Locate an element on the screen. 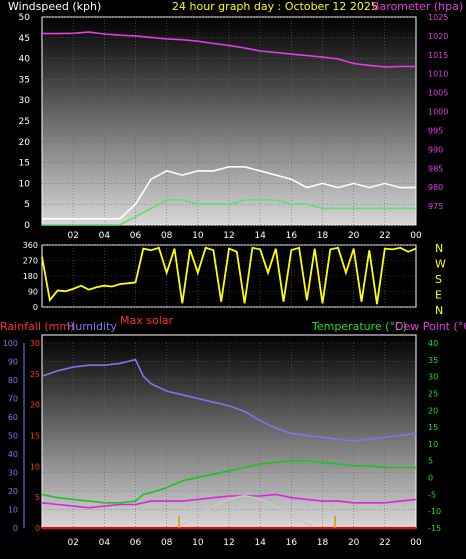 Image resolution: width=466 pixels, height=559 pixels. x-tick-label: 22 is located at coordinates (384, 236).